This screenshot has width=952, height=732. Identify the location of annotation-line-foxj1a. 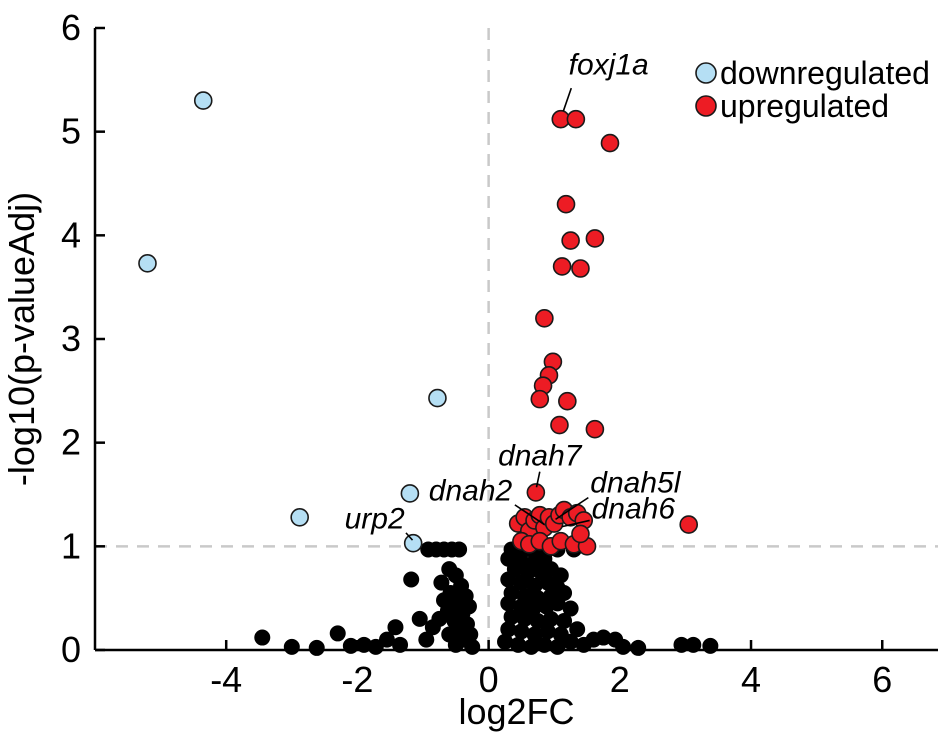
(567, 99).